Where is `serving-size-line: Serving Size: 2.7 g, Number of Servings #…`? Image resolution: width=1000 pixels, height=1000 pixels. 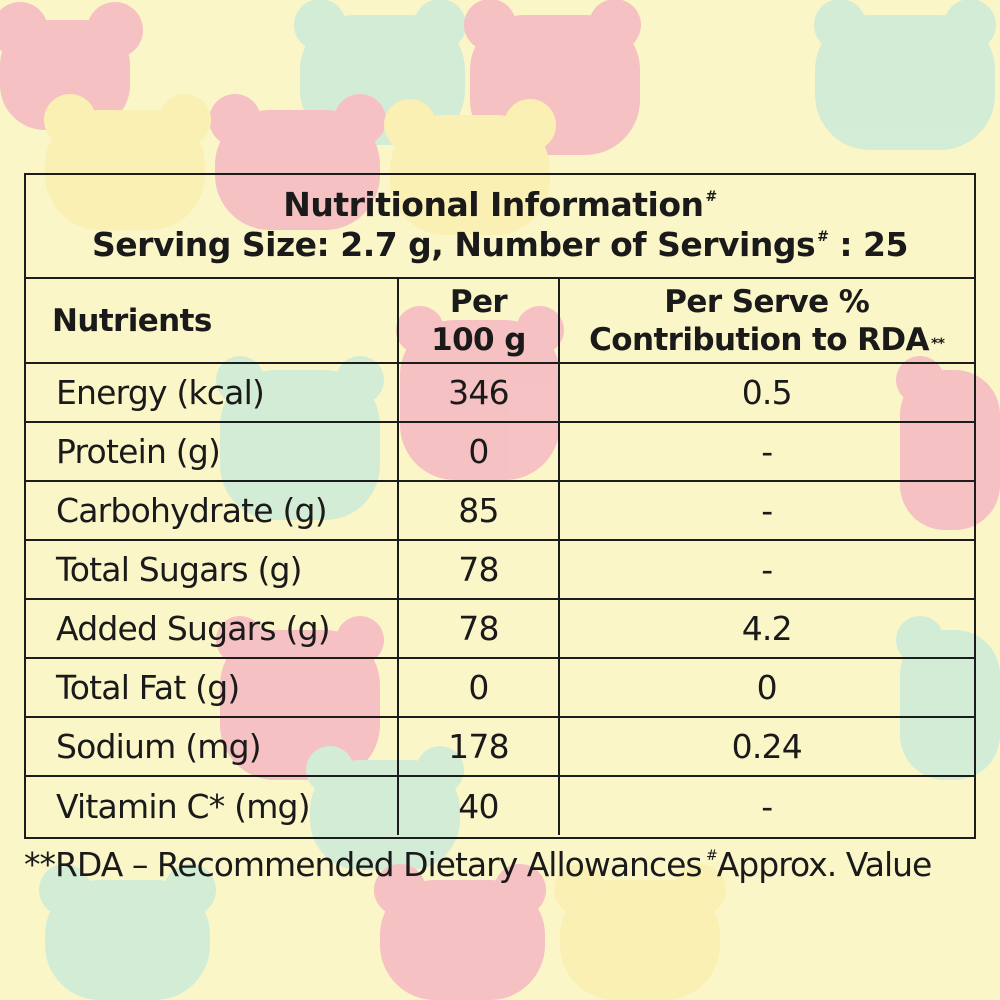
serving-size-line: Serving Size: 2.7 g, Number of Servings #… is located at coordinates (500, 244).